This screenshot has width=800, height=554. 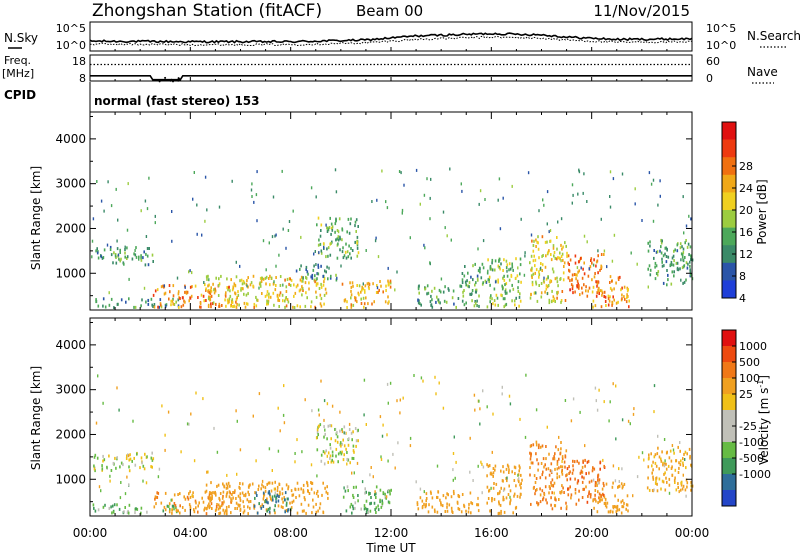 I want to click on colorbar-segment, so click(x=729, y=402).